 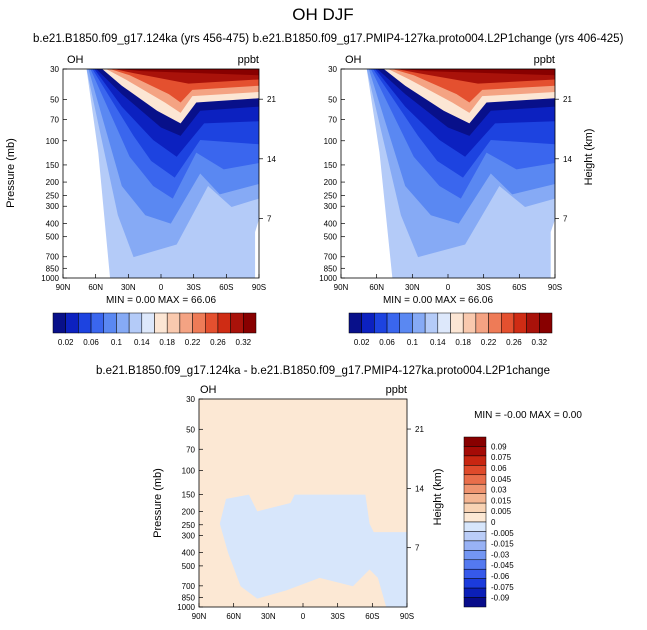 I want to click on panel-1-ytick-label: 400, so click(x=53, y=223).